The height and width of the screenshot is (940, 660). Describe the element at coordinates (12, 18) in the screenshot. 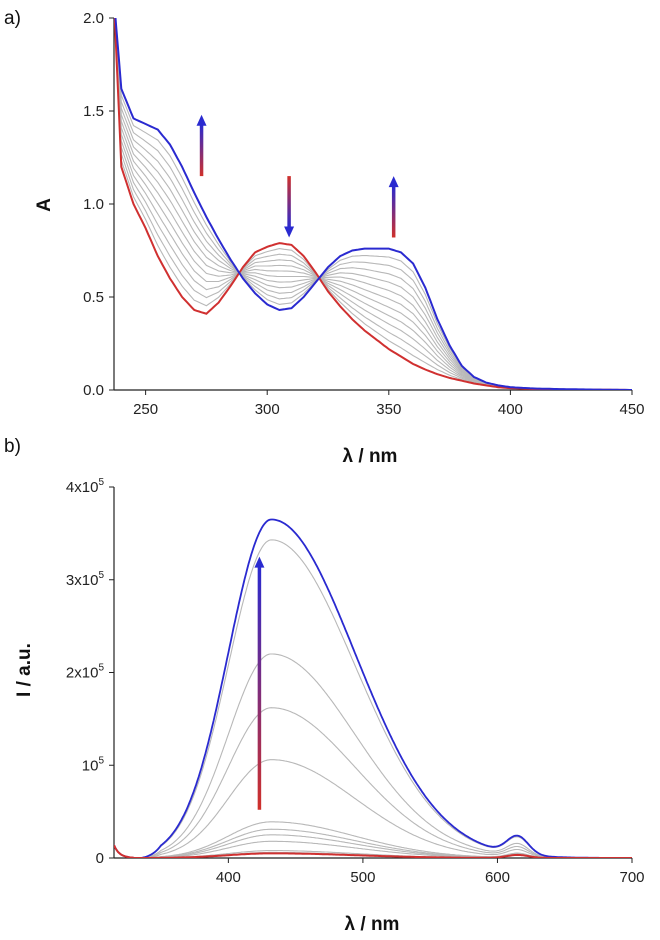

I see `panel-a-label: a)` at that location.